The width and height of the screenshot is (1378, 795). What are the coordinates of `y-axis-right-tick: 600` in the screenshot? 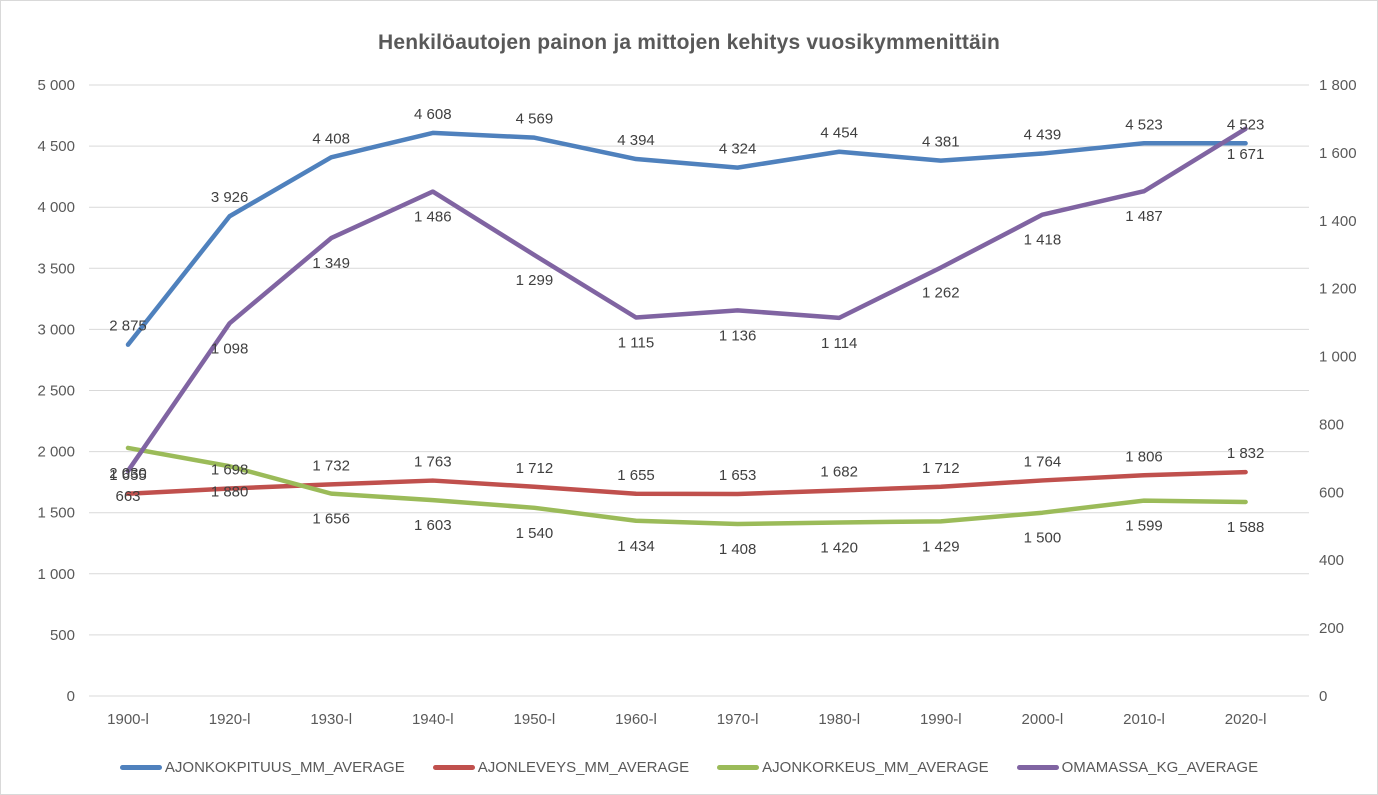 It's located at (1331, 492).